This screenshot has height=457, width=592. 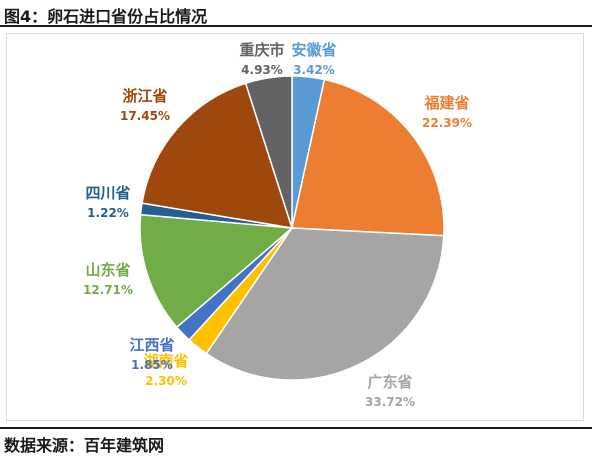 What do you see at coordinates (296, 428) in the screenshot?
I see `source-rule` at bounding box center [296, 428].